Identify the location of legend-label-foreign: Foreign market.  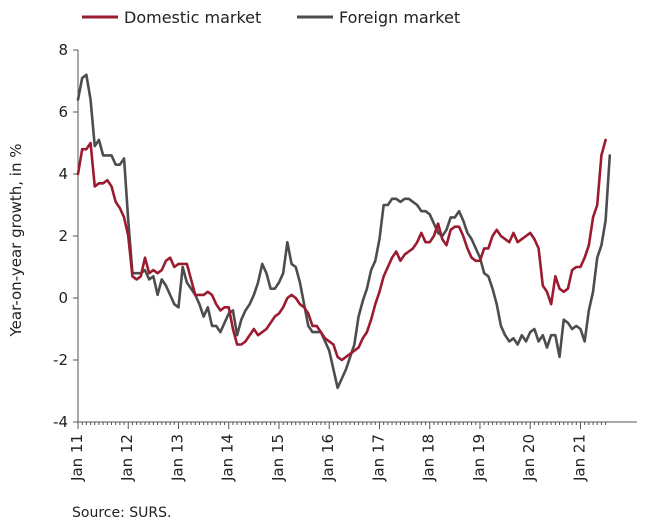
(399, 17).